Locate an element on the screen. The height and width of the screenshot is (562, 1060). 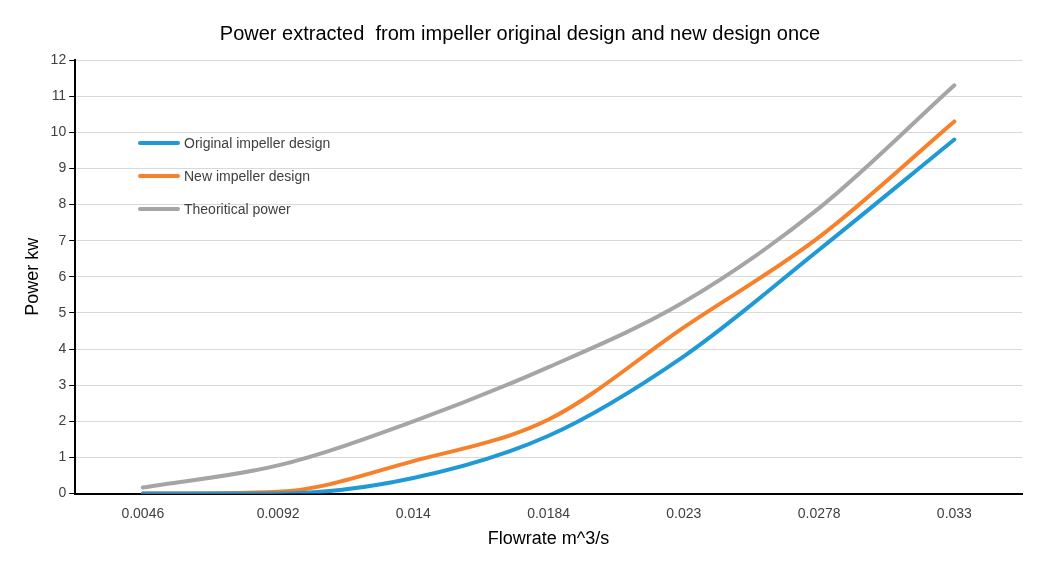
y-tick-label: 0 is located at coordinates (62, 492).